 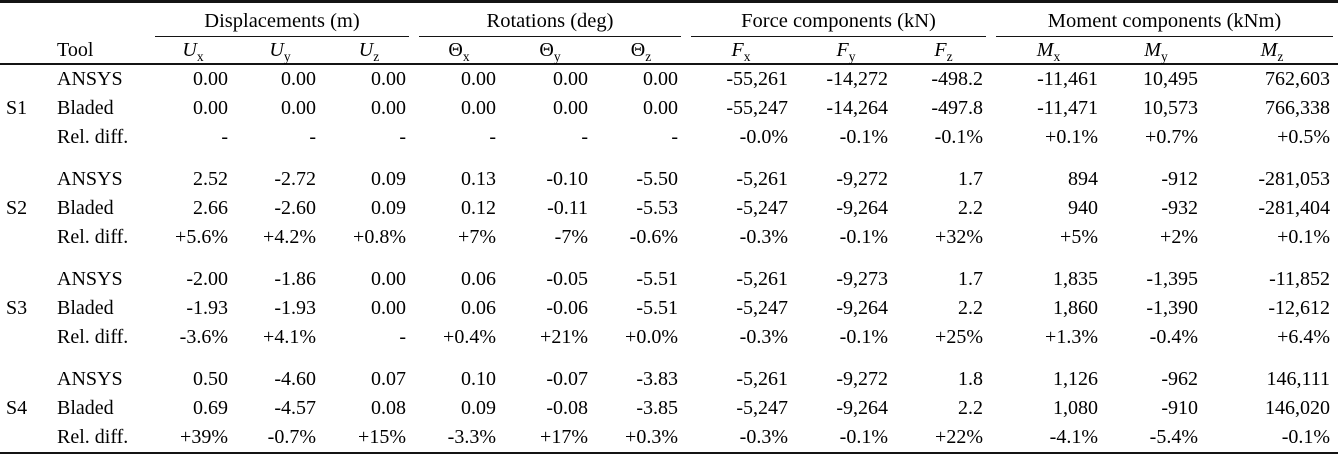 What do you see at coordinates (657, 408) in the screenshot?
I see `value-cell: -3.85` at bounding box center [657, 408].